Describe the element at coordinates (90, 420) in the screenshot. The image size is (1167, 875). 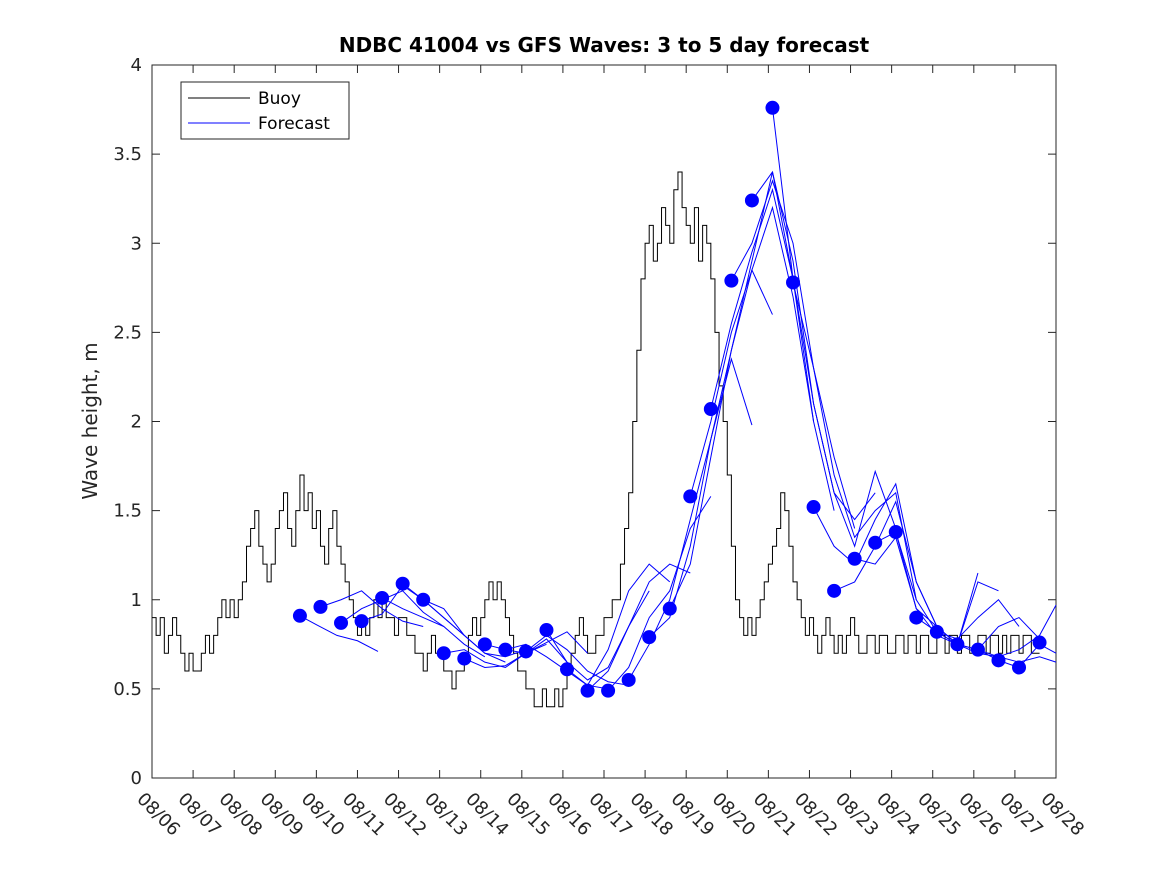
I see `y-axis-label: Wave height, m` at that location.